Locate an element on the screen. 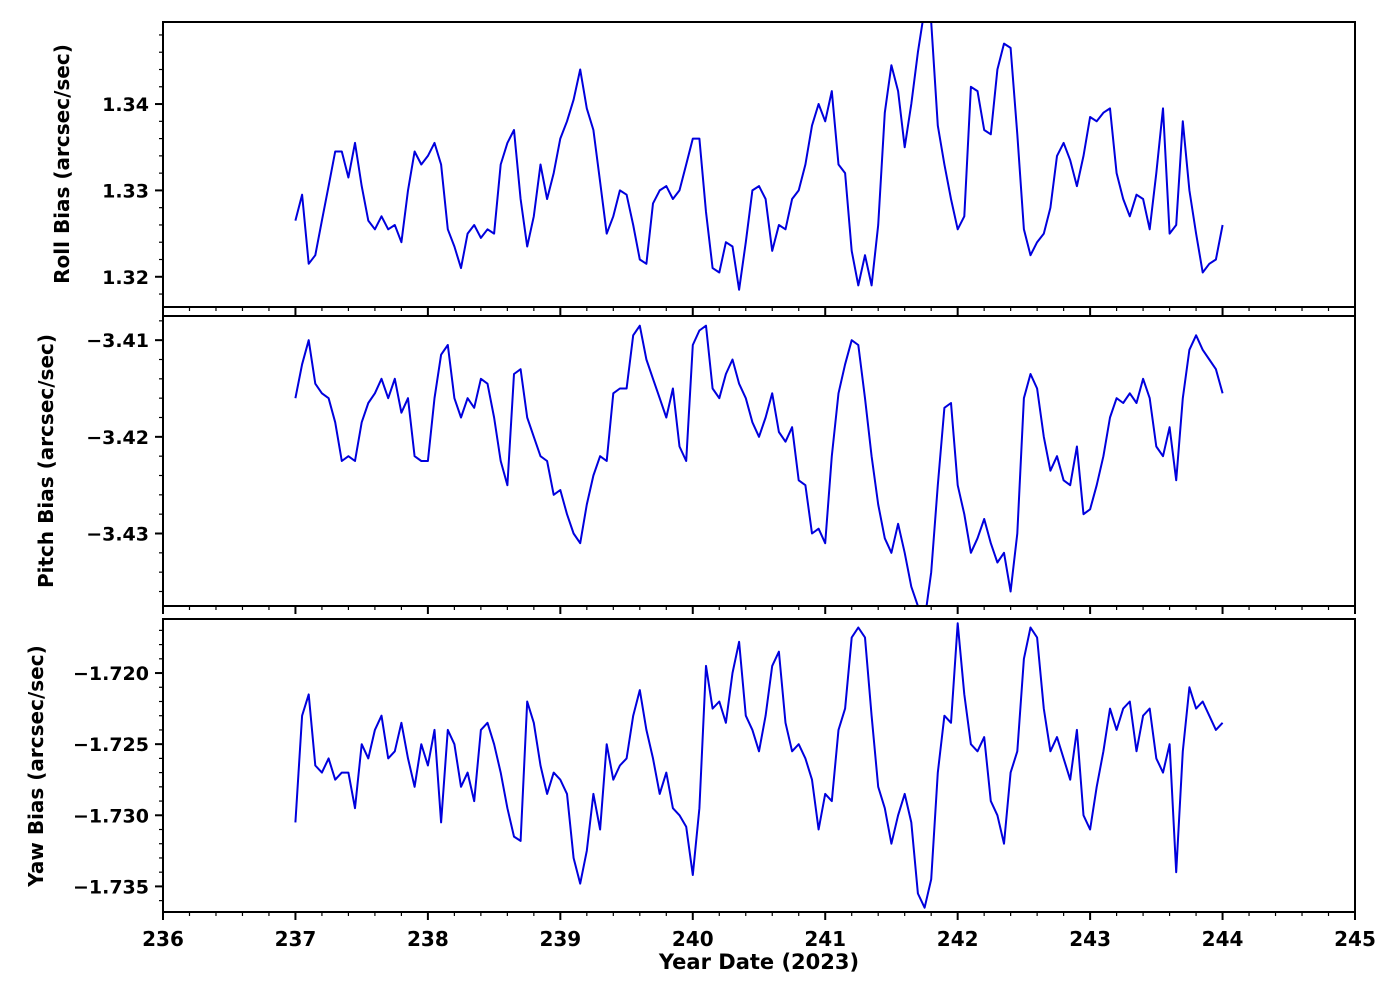 The image size is (1400, 1000). yaw-bias-ytick-label: −1.730 is located at coordinates (111, 816).